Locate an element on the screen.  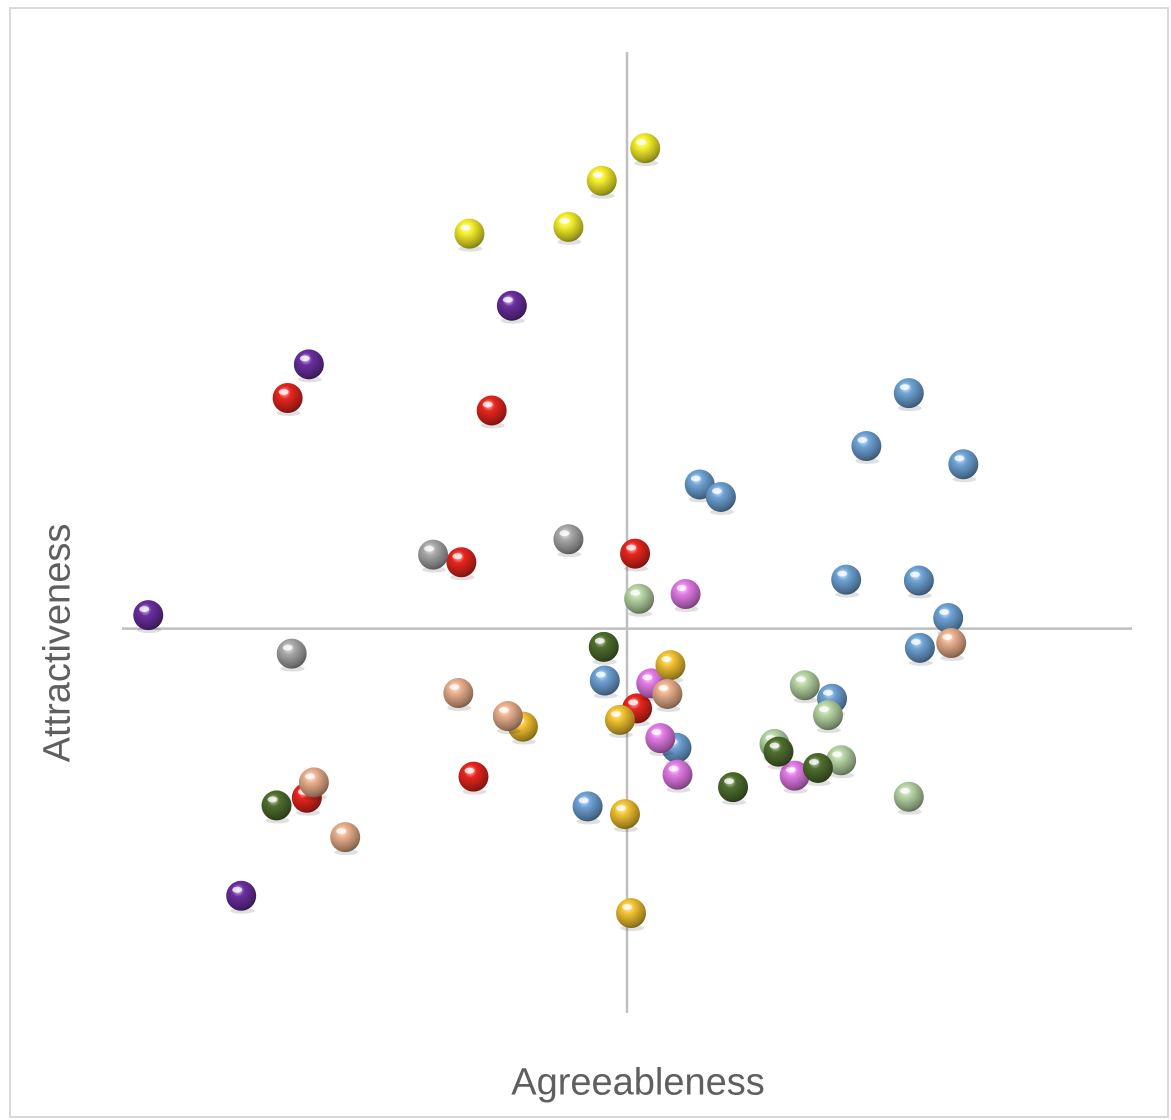
x-axis-label: Agreeableness is located at coordinates (638, 1082).